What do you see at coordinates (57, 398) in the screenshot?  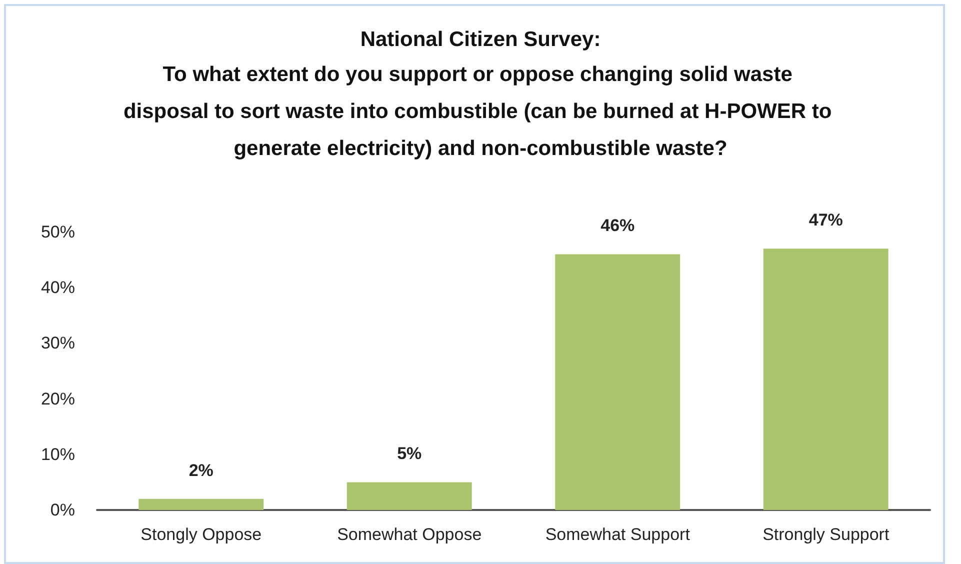 I see `y-tick-label: 20%` at bounding box center [57, 398].